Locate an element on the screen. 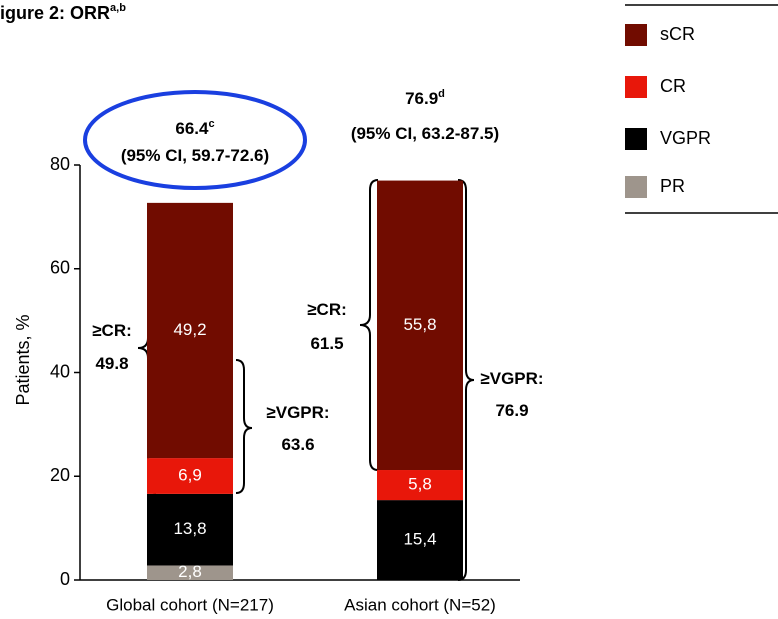  annotation: (95% CI, 63.2-87.5) is located at coordinates (425, 133).